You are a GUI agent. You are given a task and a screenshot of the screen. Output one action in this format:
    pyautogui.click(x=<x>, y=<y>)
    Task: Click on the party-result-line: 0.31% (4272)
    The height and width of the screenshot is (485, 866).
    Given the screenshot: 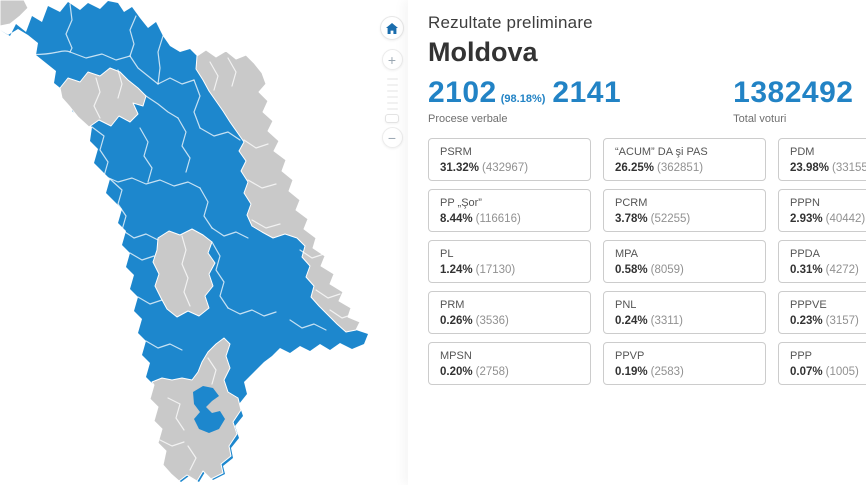 What is the action you would take?
    pyautogui.click(x=828, y=270)
    